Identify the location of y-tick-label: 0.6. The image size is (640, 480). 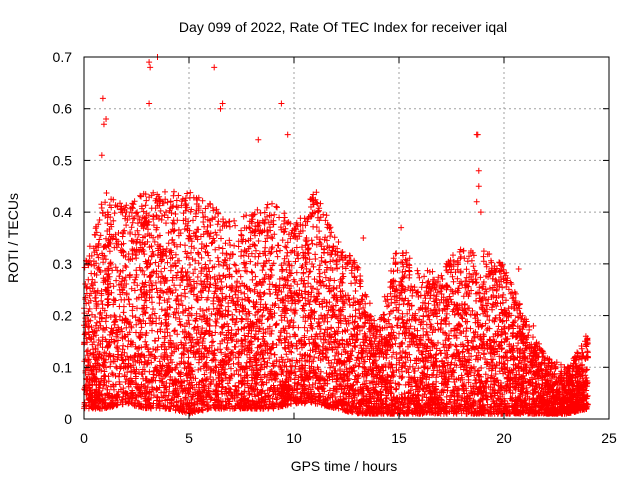
(63, 109).